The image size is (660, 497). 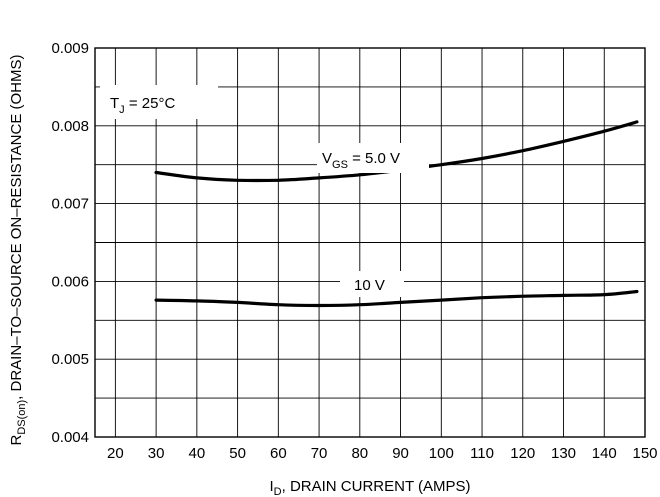 What do you see at coordinates (604, 453) in the screenshot?
I see `x-tick-label: 140` at bounding box center [604, 453].